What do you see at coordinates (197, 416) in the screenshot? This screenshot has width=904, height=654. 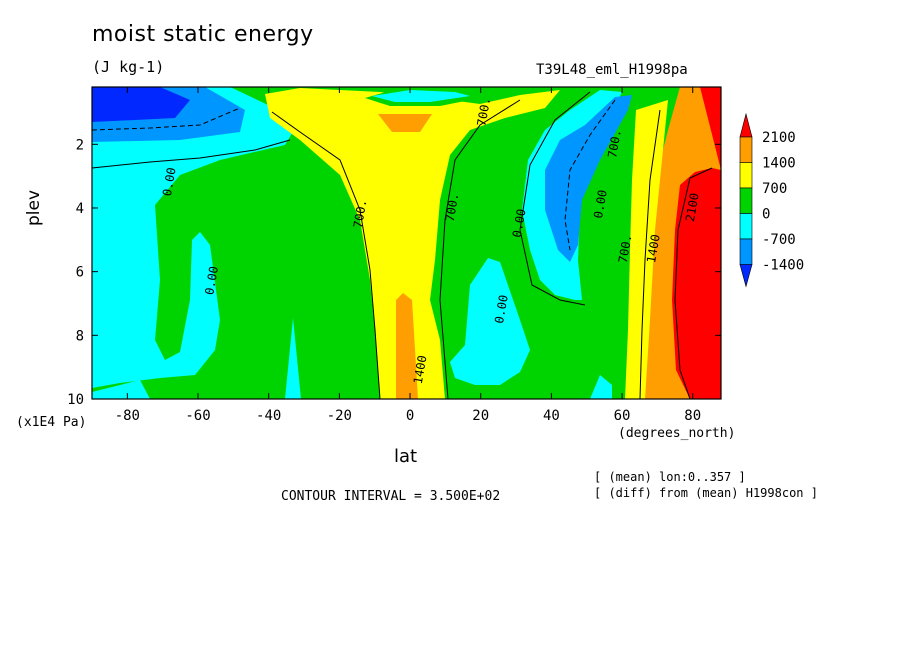 I see `x-tick-label: -60` at bounding box center [197, 416].